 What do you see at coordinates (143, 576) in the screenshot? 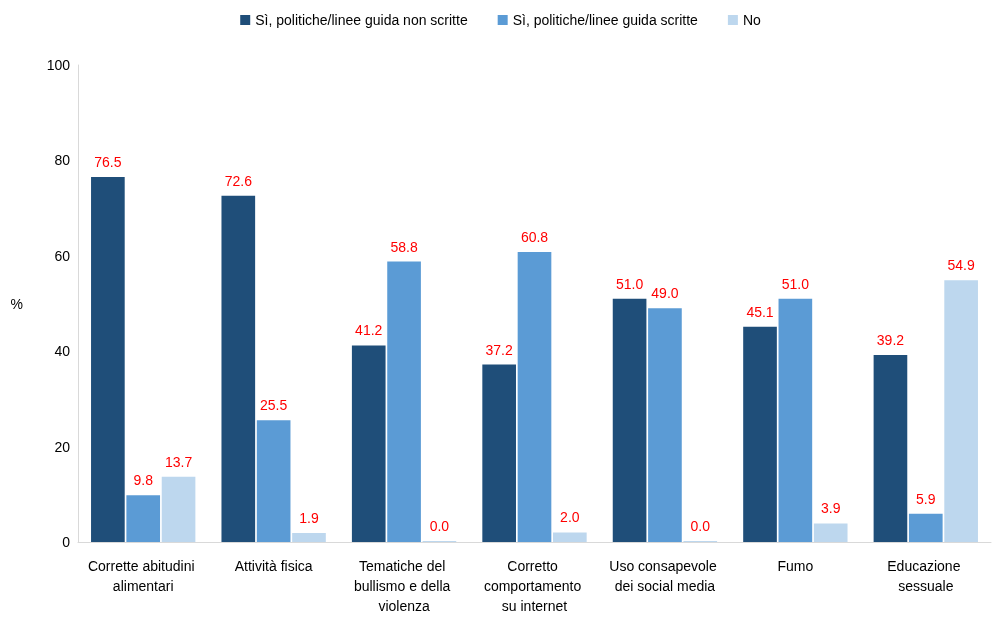
I see `x-tick-label: Corrette abitudini alimentari` at bounding box center [143, 576].